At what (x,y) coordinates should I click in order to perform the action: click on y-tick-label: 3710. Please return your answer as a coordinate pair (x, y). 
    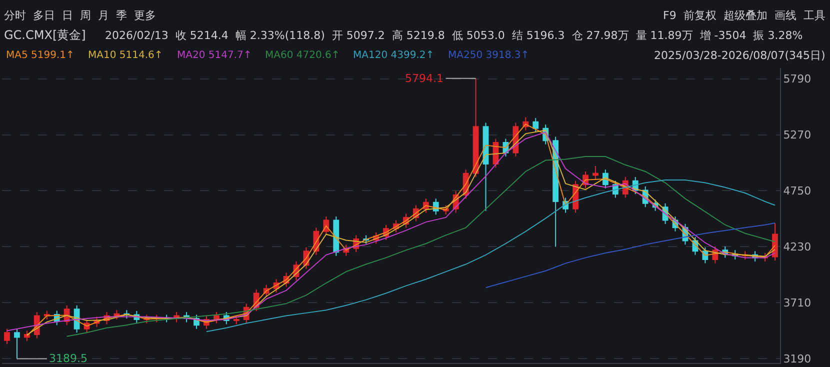
    Looking at the image, I should click on (797, 303).